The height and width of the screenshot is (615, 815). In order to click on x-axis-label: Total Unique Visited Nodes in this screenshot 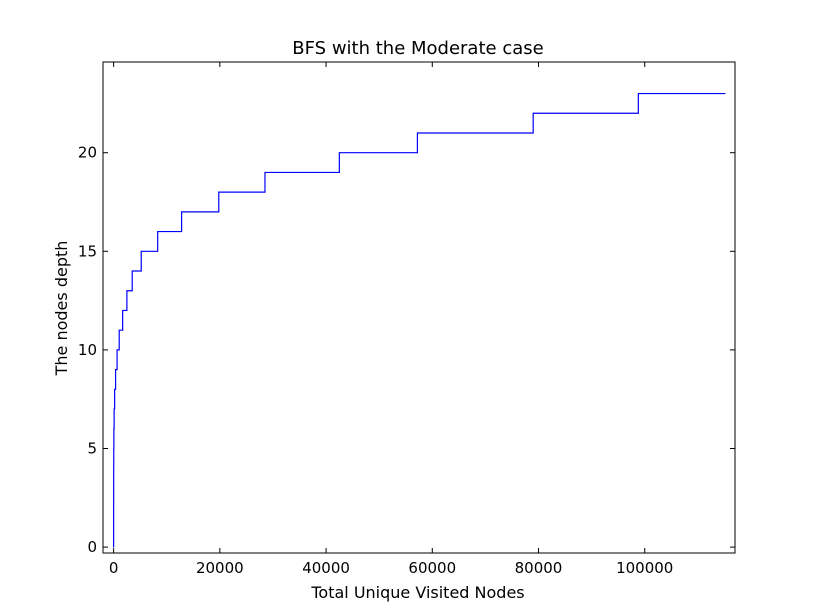, I will do `click(417, 592)`.